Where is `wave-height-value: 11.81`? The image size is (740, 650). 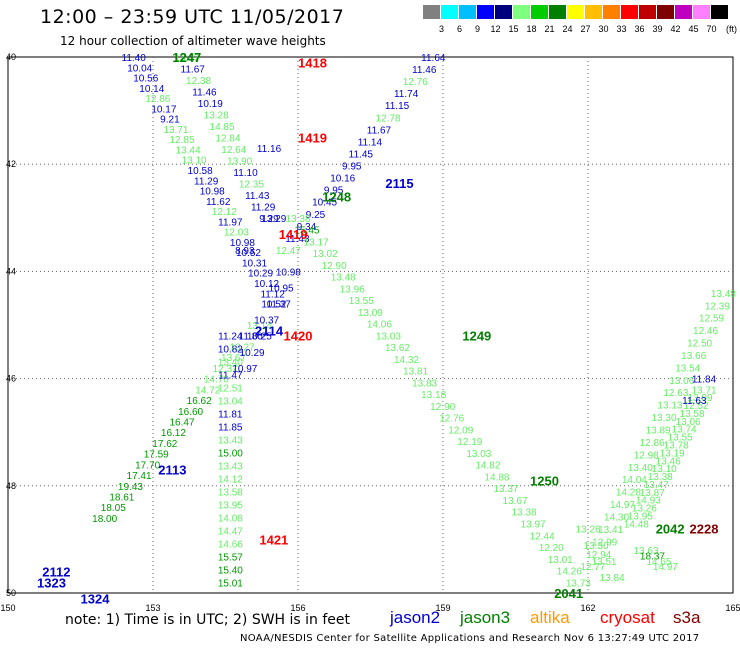 wave-height-value: 11.81 is located at coordinates (230, 415).